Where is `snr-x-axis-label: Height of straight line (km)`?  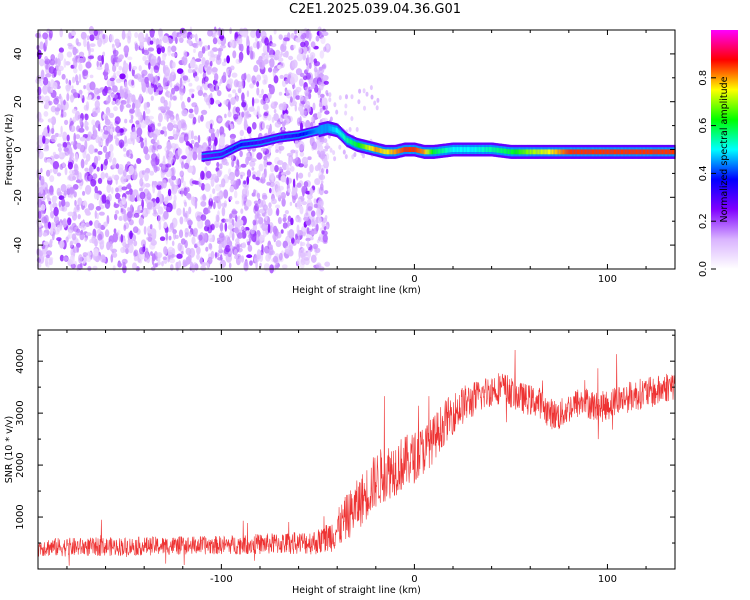 snr-x-axis-label: Height of straight line (km) is located at coordinates (356, 590).